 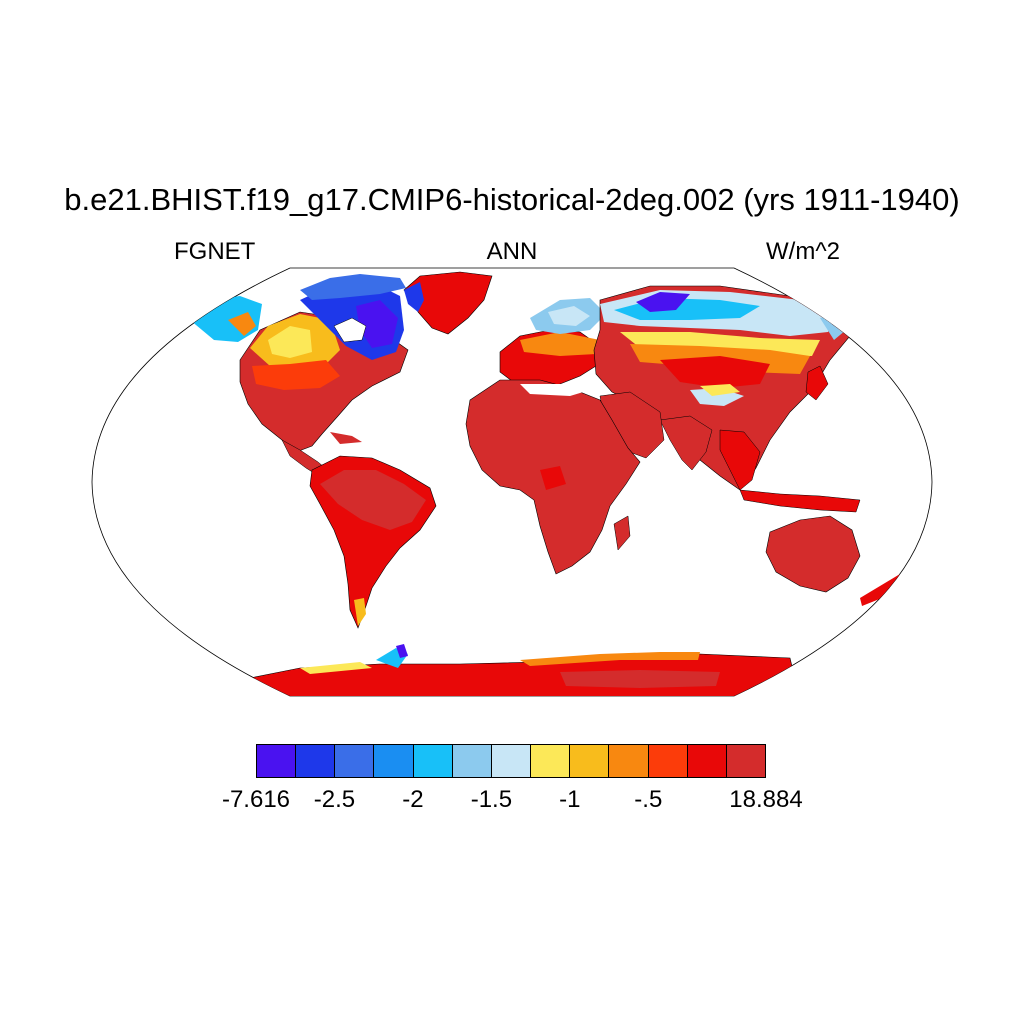 What do you see at coordinates (346, 438) in the screenshot?
I see `caribbean-region` at bounding box center [346, 438].